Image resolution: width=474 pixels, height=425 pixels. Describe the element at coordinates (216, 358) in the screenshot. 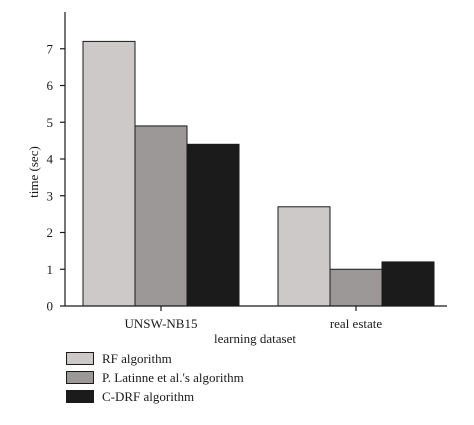

I see `legend-item-rf: RF algorithm` at that location.